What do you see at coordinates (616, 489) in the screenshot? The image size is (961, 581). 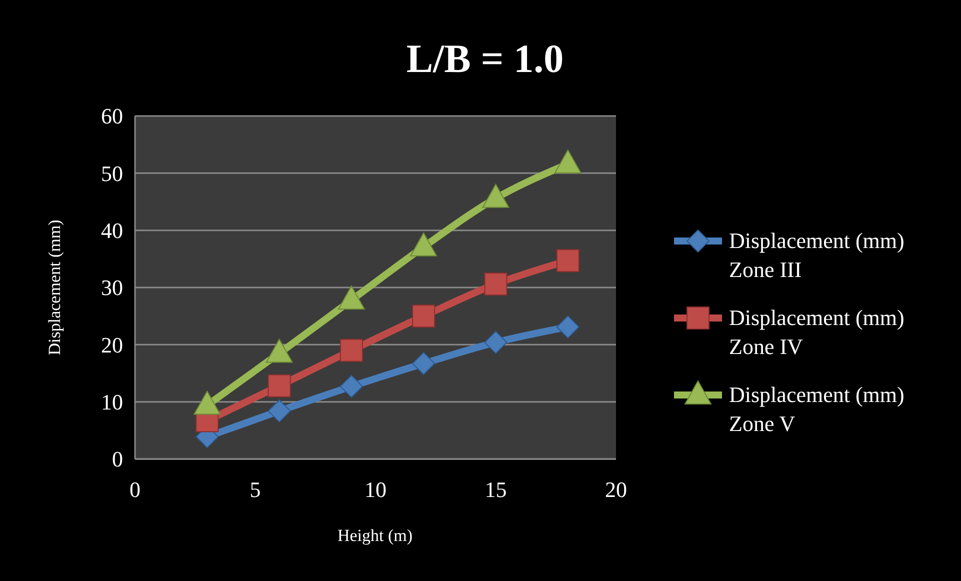 I see `x-tick-label: 20` at bounding box center [616, 489].